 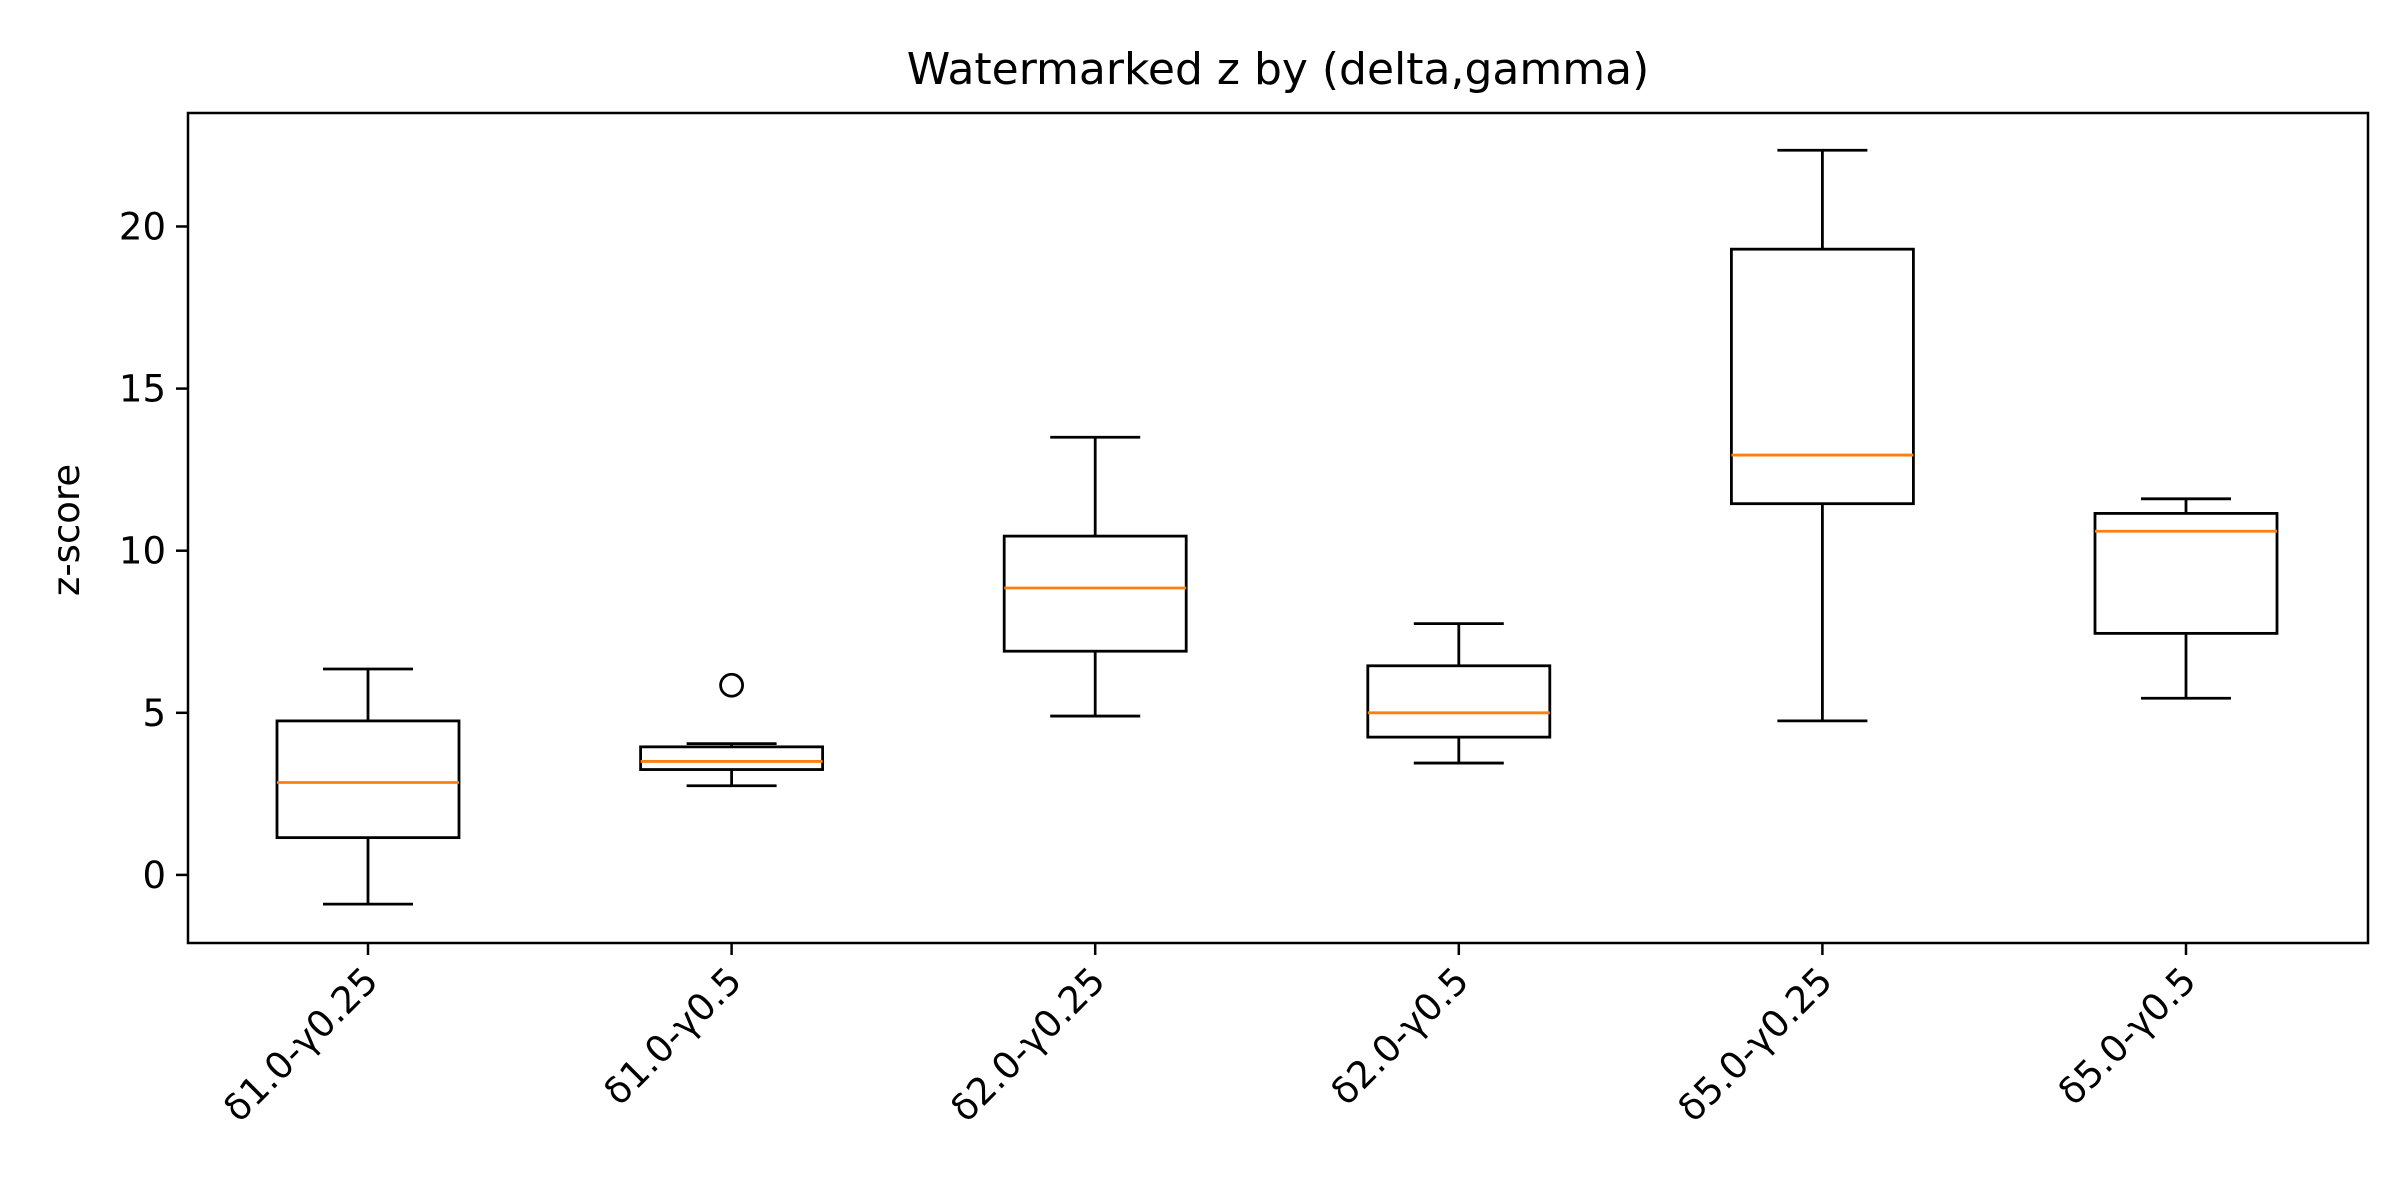 I want to click on y-tick-label: 15, so click(x=142, y=389).